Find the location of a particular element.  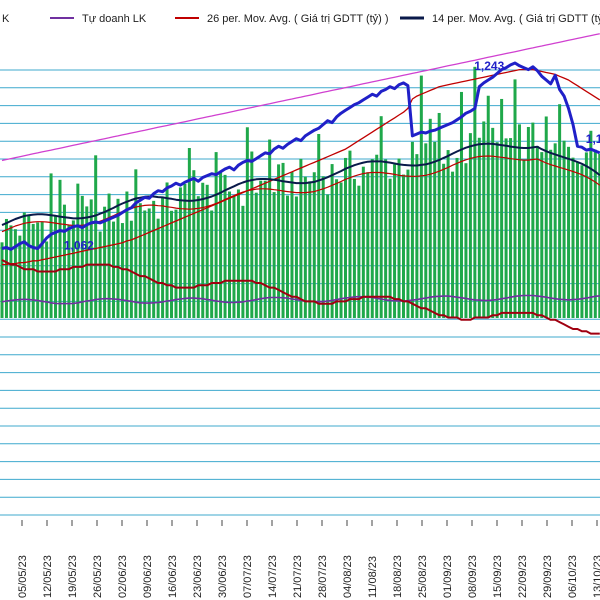

ma14-line is located at coordinates (300, 184).